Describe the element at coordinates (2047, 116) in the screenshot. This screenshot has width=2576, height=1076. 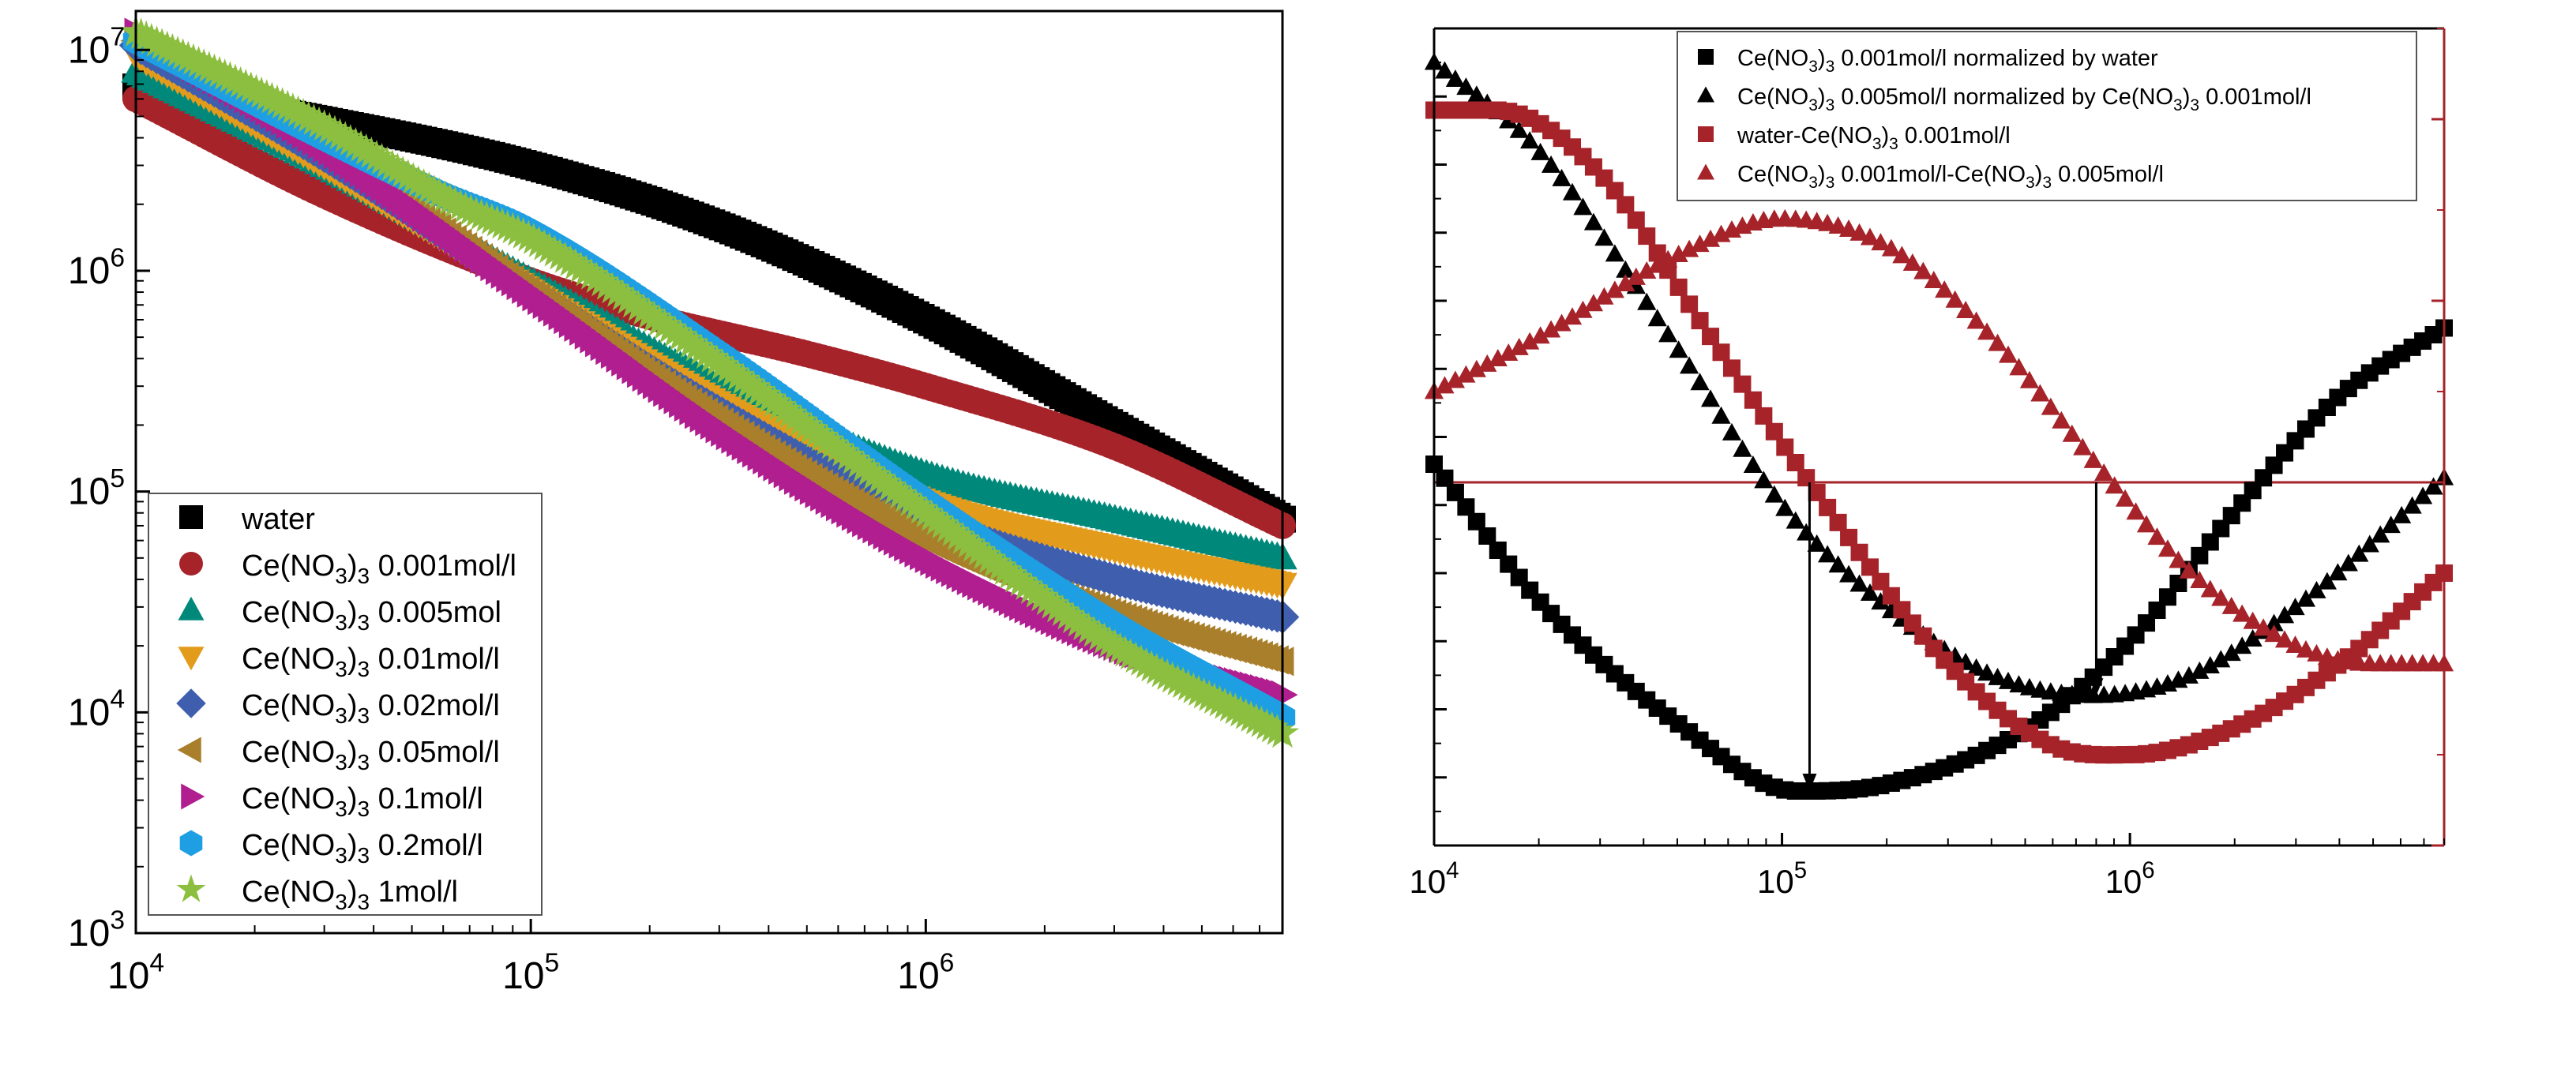
I see `legend-box-d` at that location.